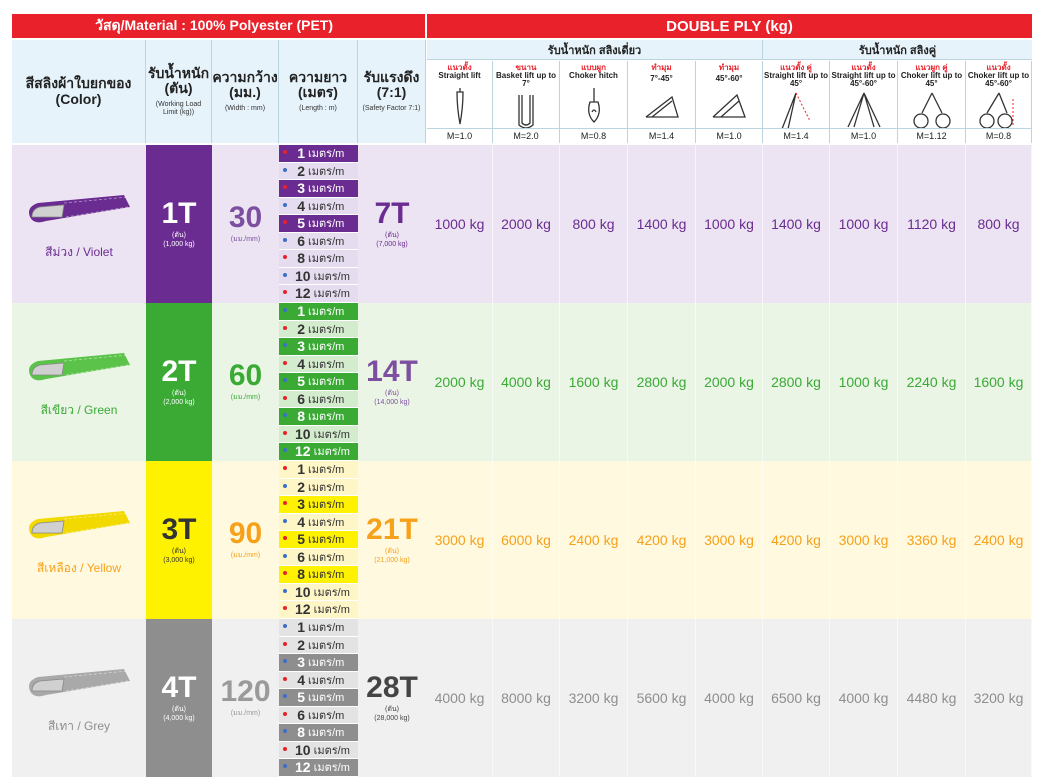 The image size is (1040, 779). Describe the element at coordinates (245, 534) in the screenshot. I see `width-value: 90` at that location.